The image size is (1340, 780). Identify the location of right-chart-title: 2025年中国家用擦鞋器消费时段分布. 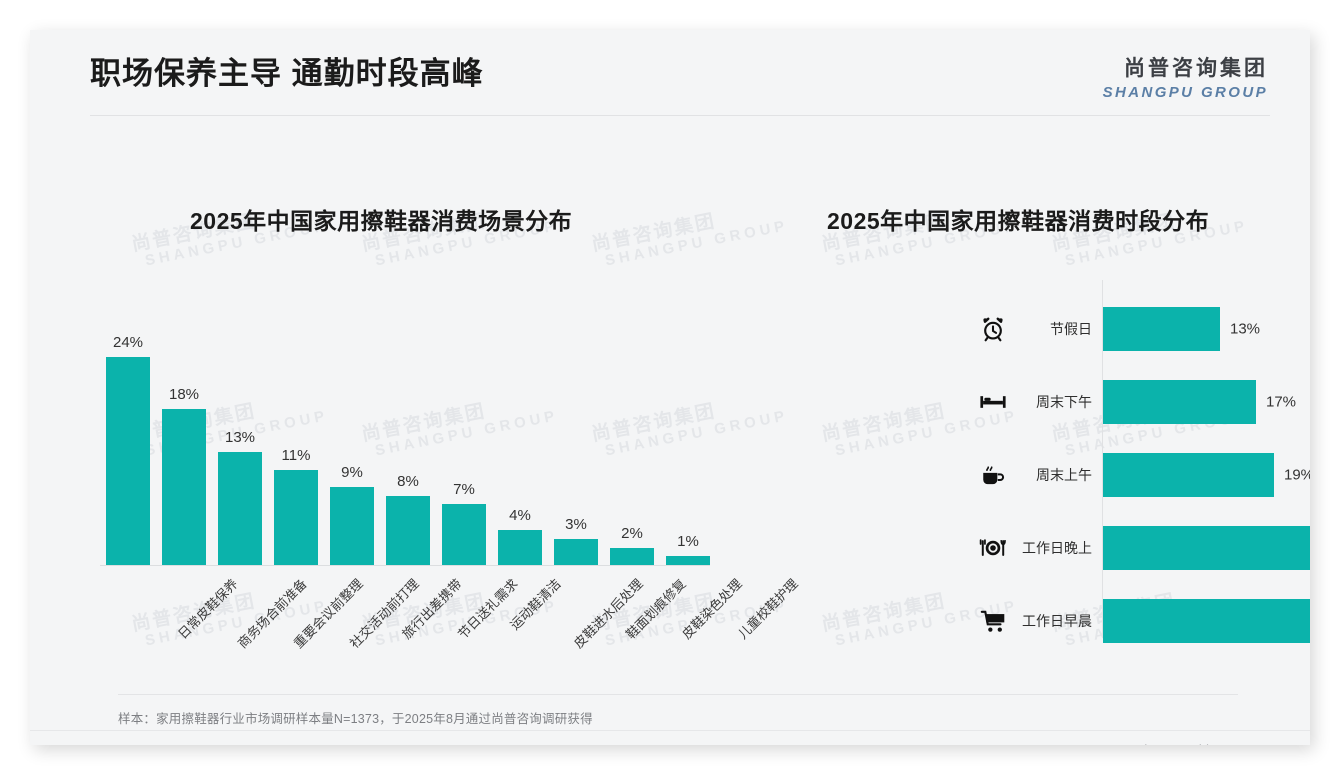
(1018, 221).